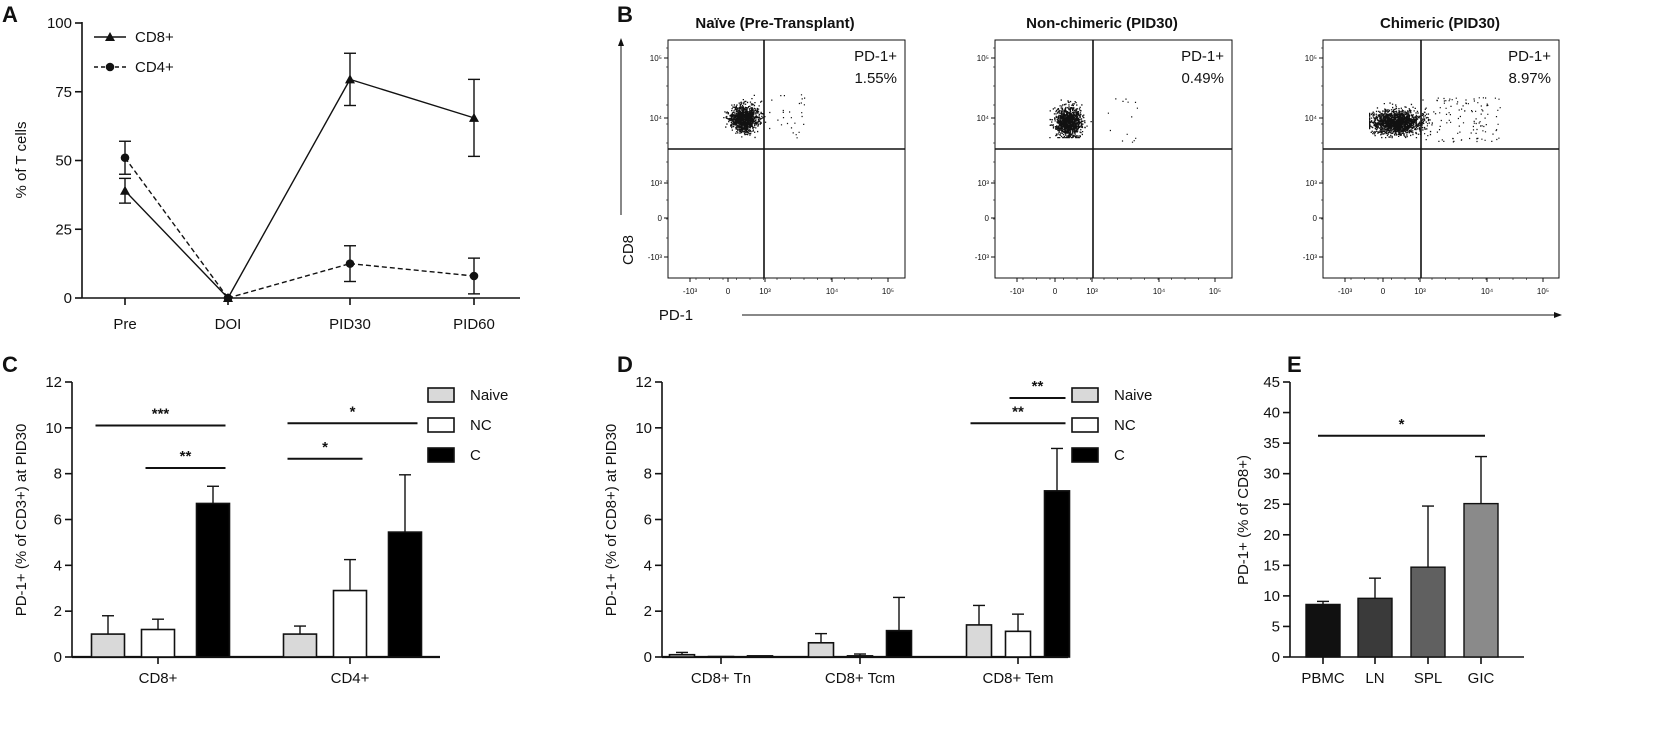 This screenshot has width=1667, height=732. Describe the element at coordinates (1440, 23) in the screenshot. I see `b-plot-title: Chimeric (PID30)` at that location.